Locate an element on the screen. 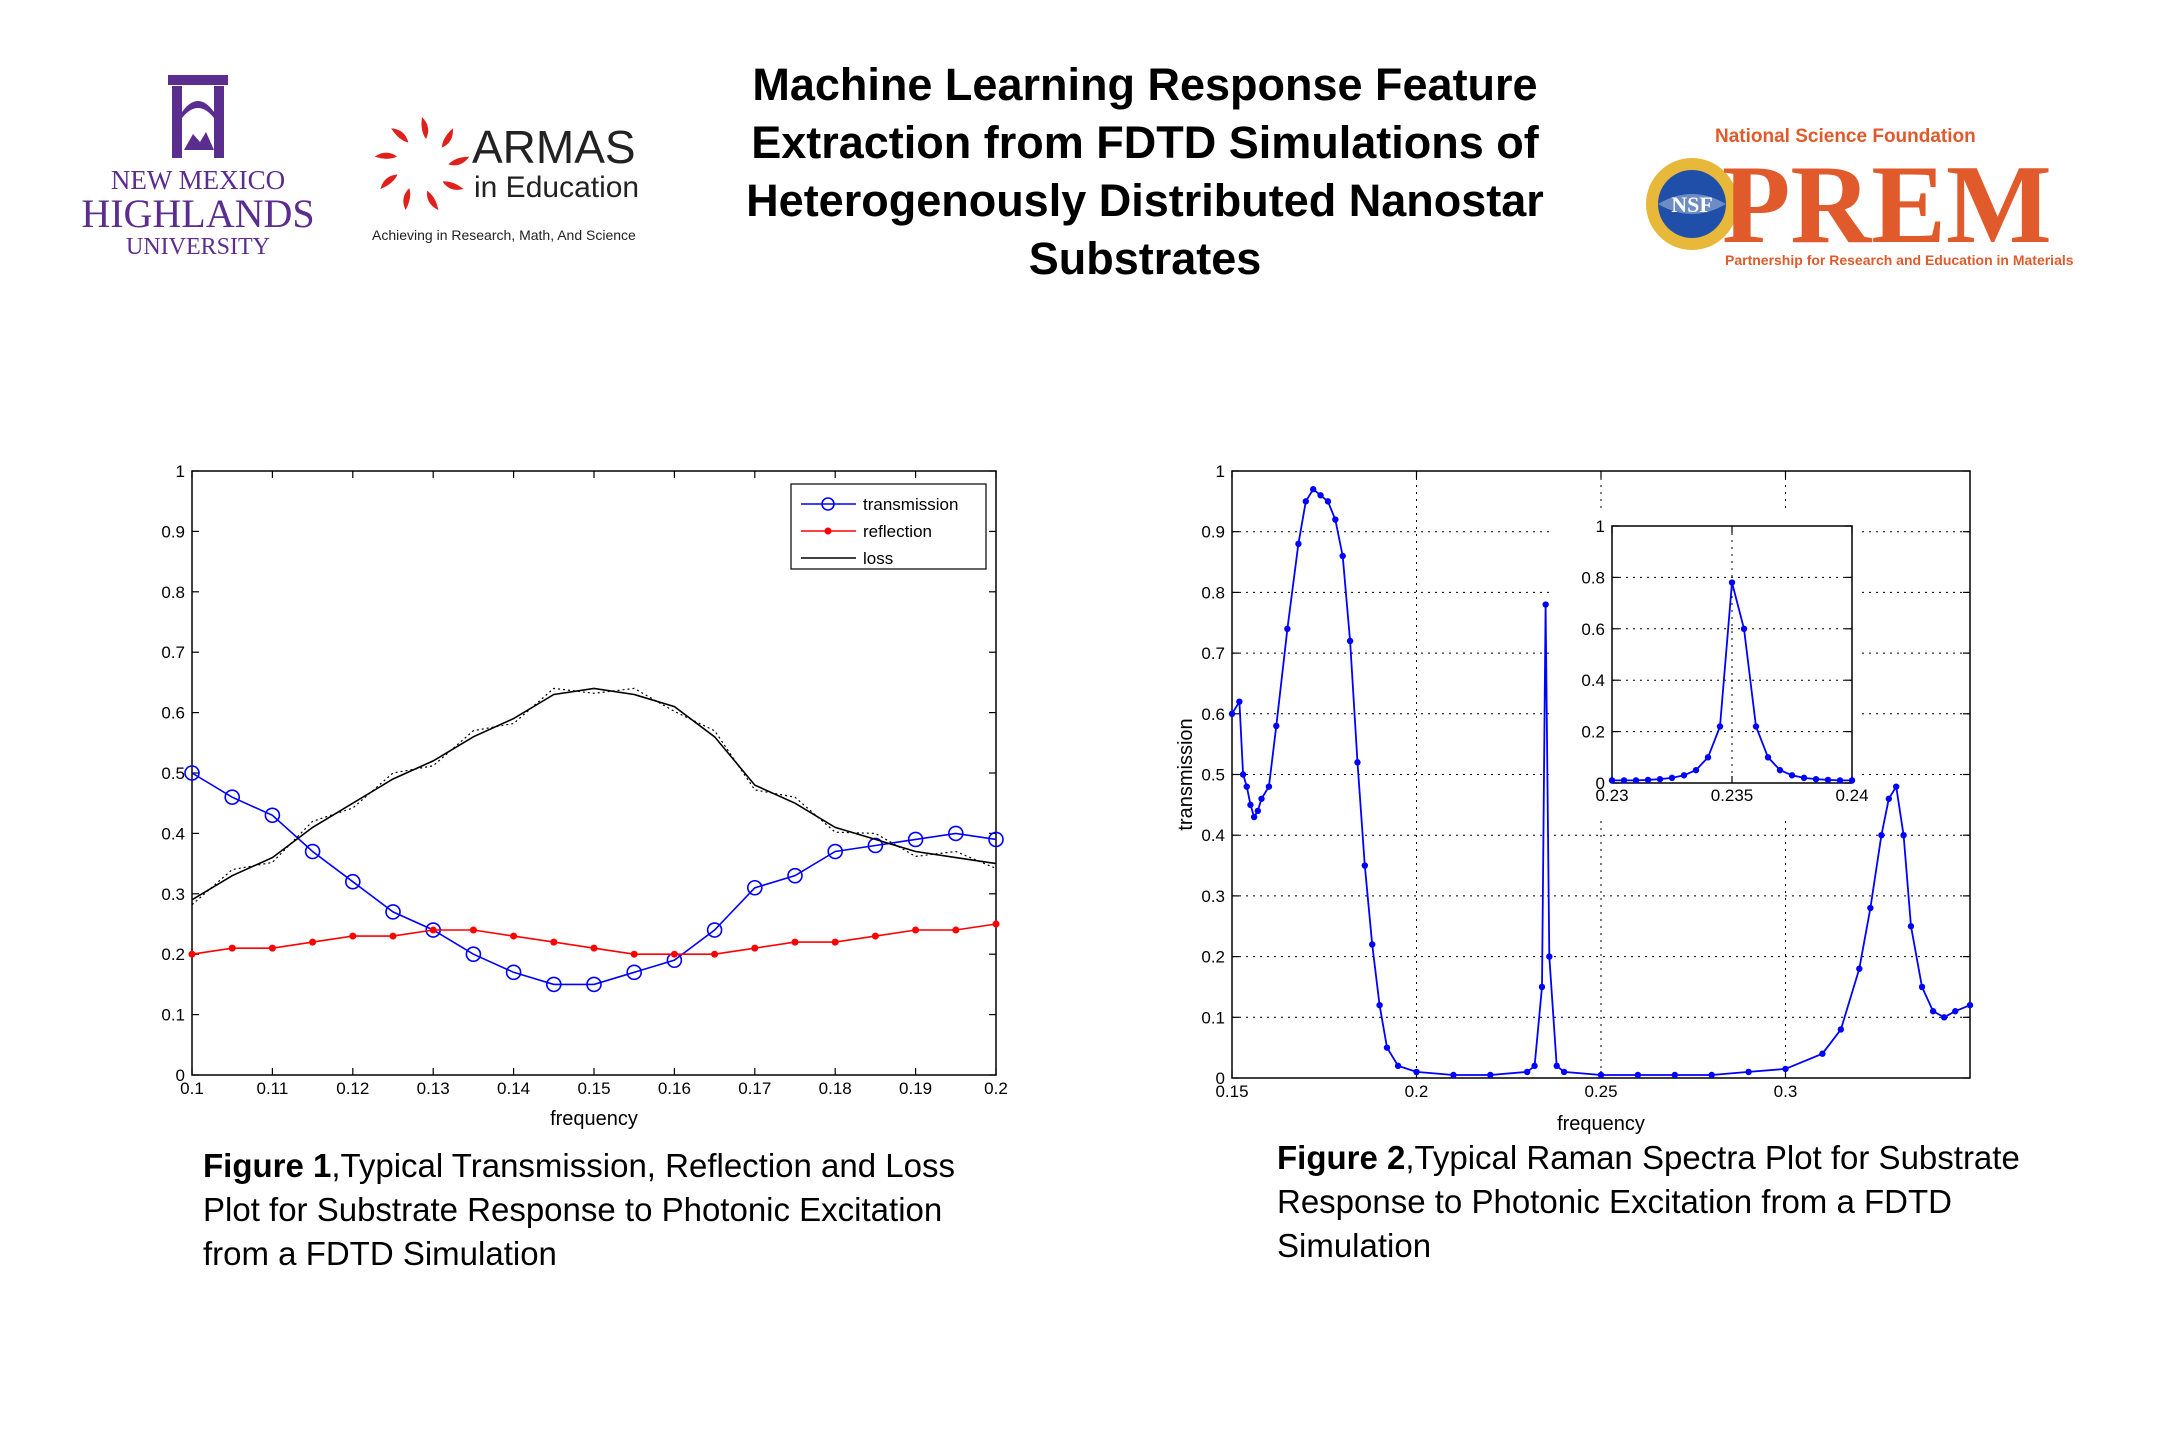  x-tick-label: 0.235 is located at coordinates (1732, 795).